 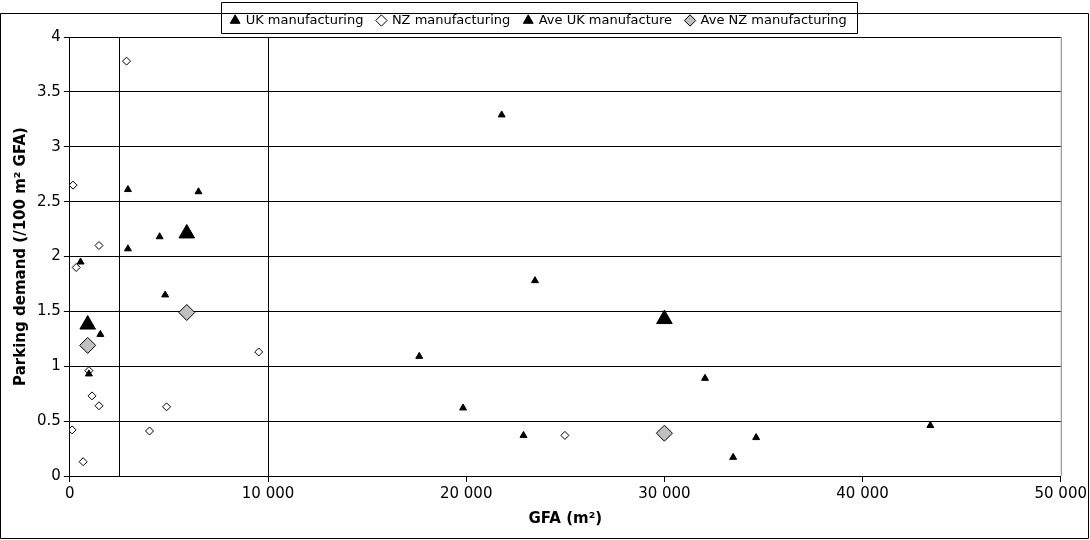 I want to click on y-tick-label: 3.5, so click(x=49, y=90).